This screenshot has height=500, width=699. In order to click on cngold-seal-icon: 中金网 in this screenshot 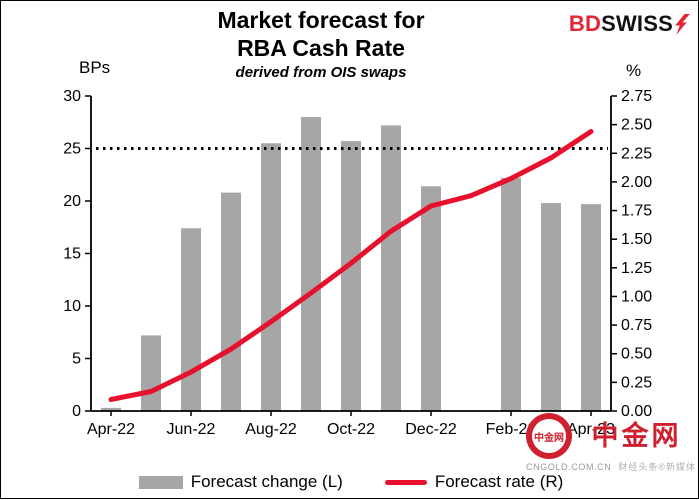, I will do `click(549, 436)`.